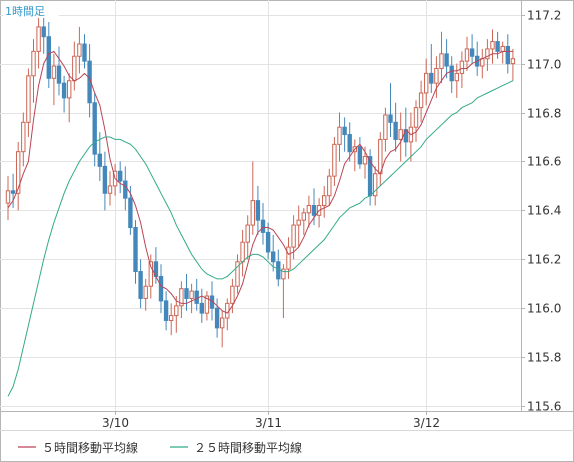 This screenshot has height=462, width=574. I want to click on y-tick-label: 116.8, so click(544, 114).